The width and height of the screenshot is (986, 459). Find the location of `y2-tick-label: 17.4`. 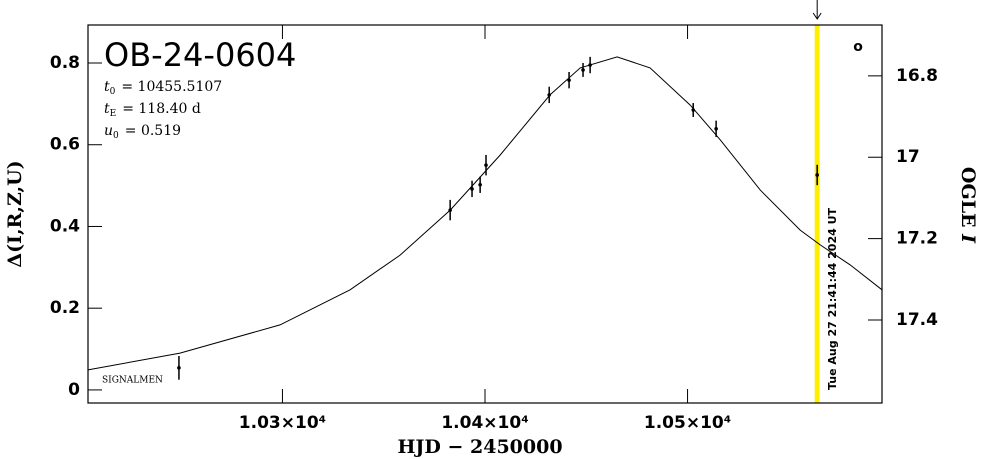

y2-tick-label: 17.4 is located at coordinates (917, 320).